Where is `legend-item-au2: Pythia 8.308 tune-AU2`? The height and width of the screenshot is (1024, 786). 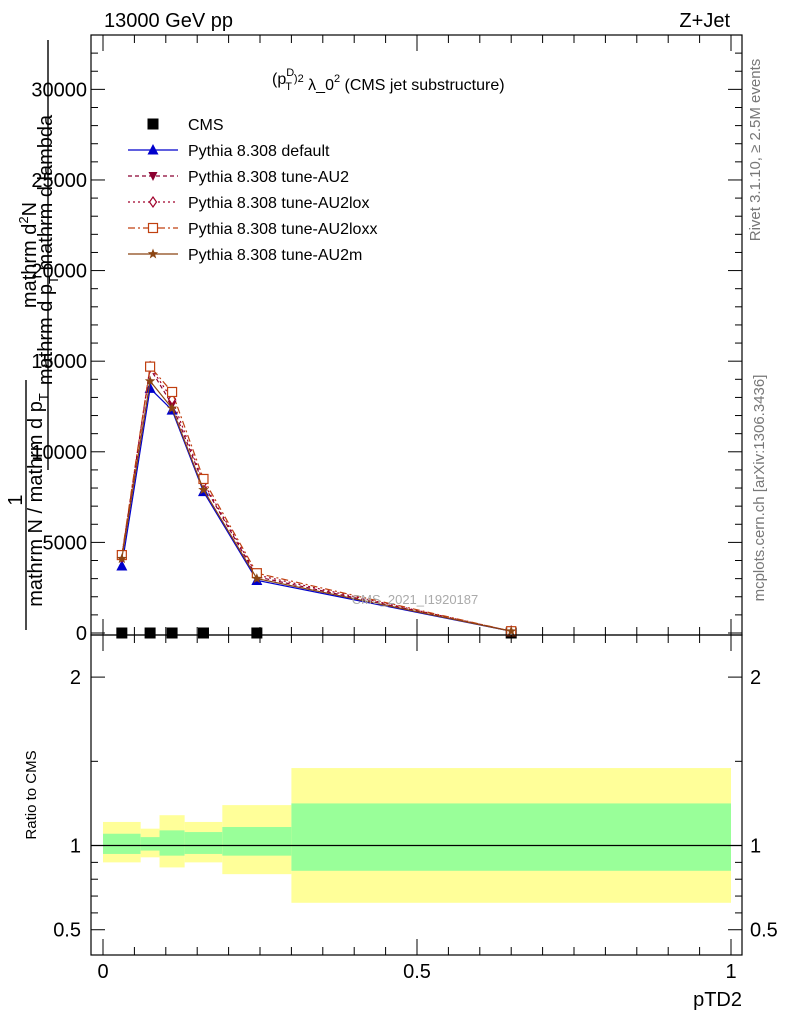 legend-item-au2: Pythia 8.308 tune-AU2 is located at coordinates (238, 177).